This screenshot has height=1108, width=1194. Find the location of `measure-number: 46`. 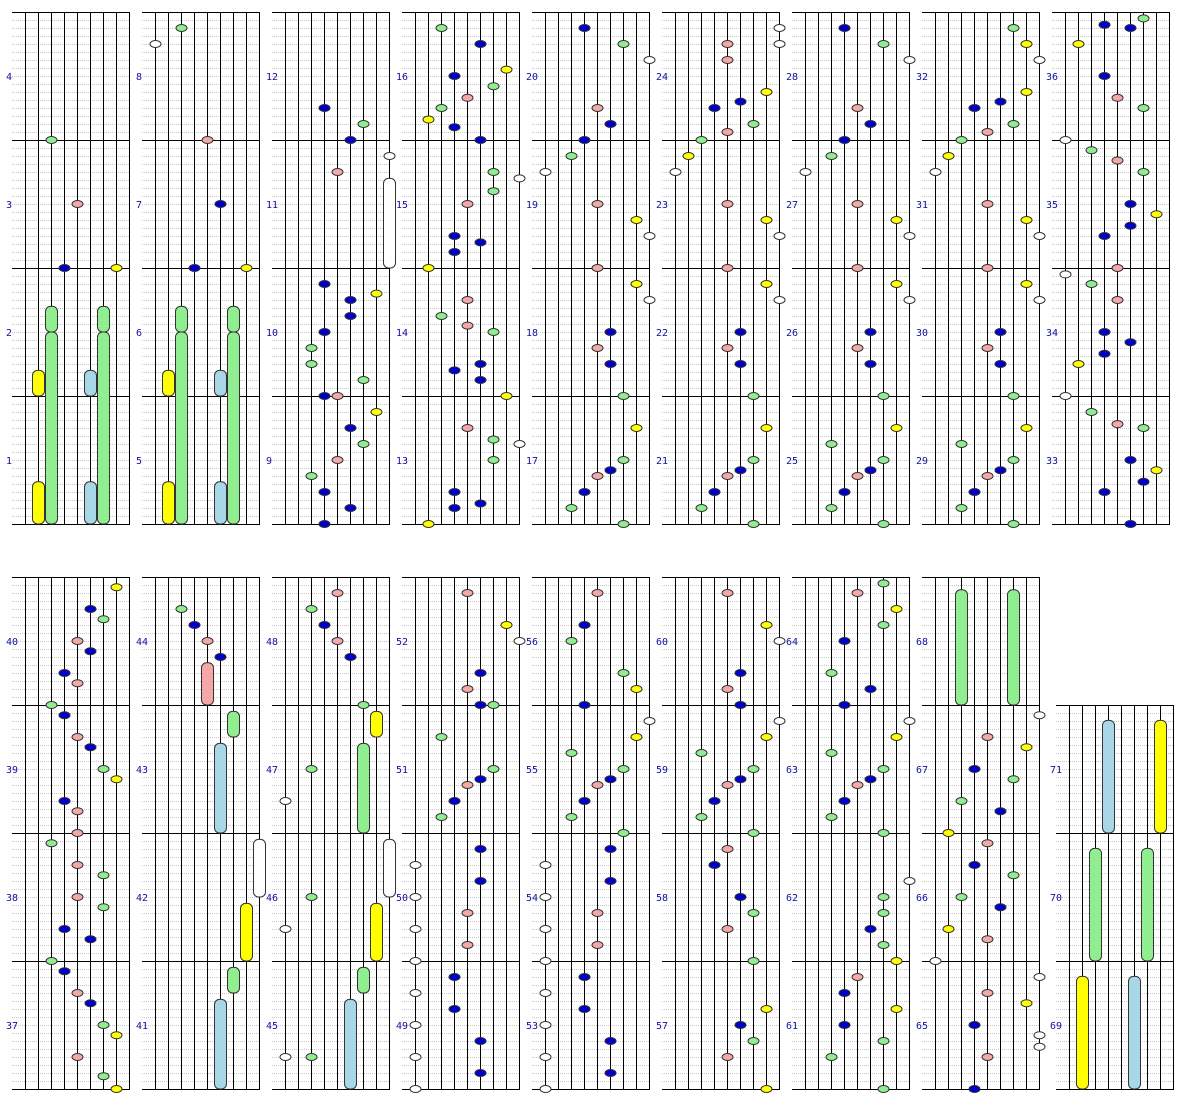

measure-number: 46 is located at coordinates (272, 898).